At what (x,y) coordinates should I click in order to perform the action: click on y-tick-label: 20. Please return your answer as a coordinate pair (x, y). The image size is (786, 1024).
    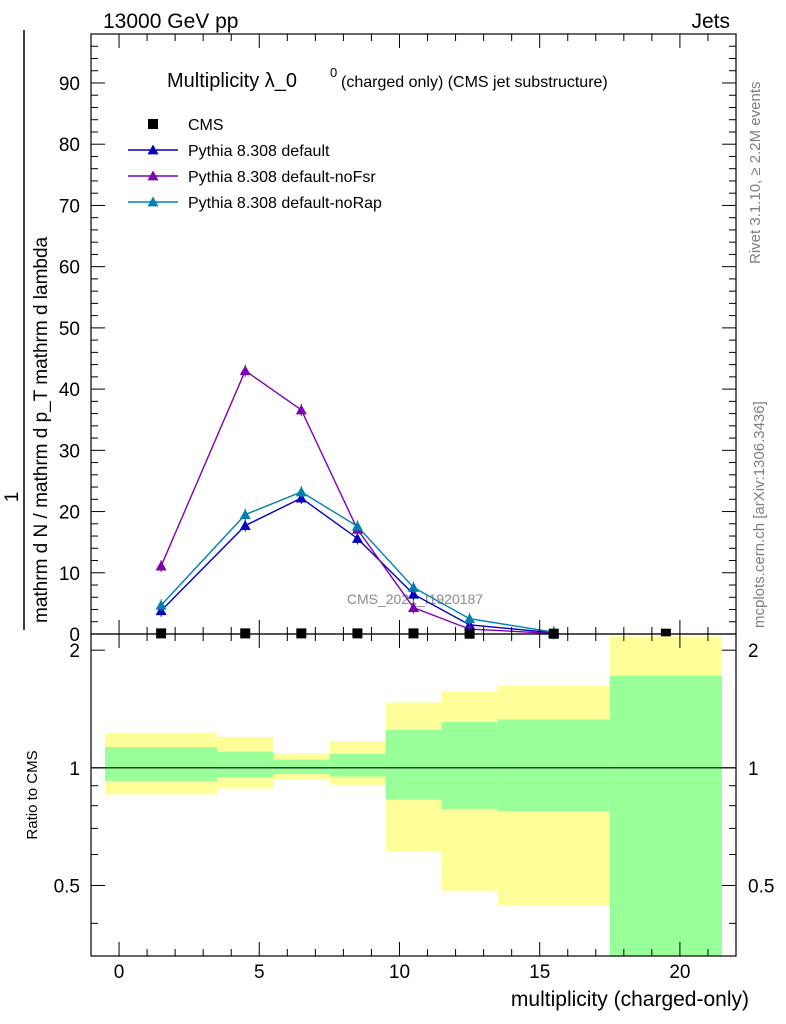
    Looking at the image, I should click on (69, 513).